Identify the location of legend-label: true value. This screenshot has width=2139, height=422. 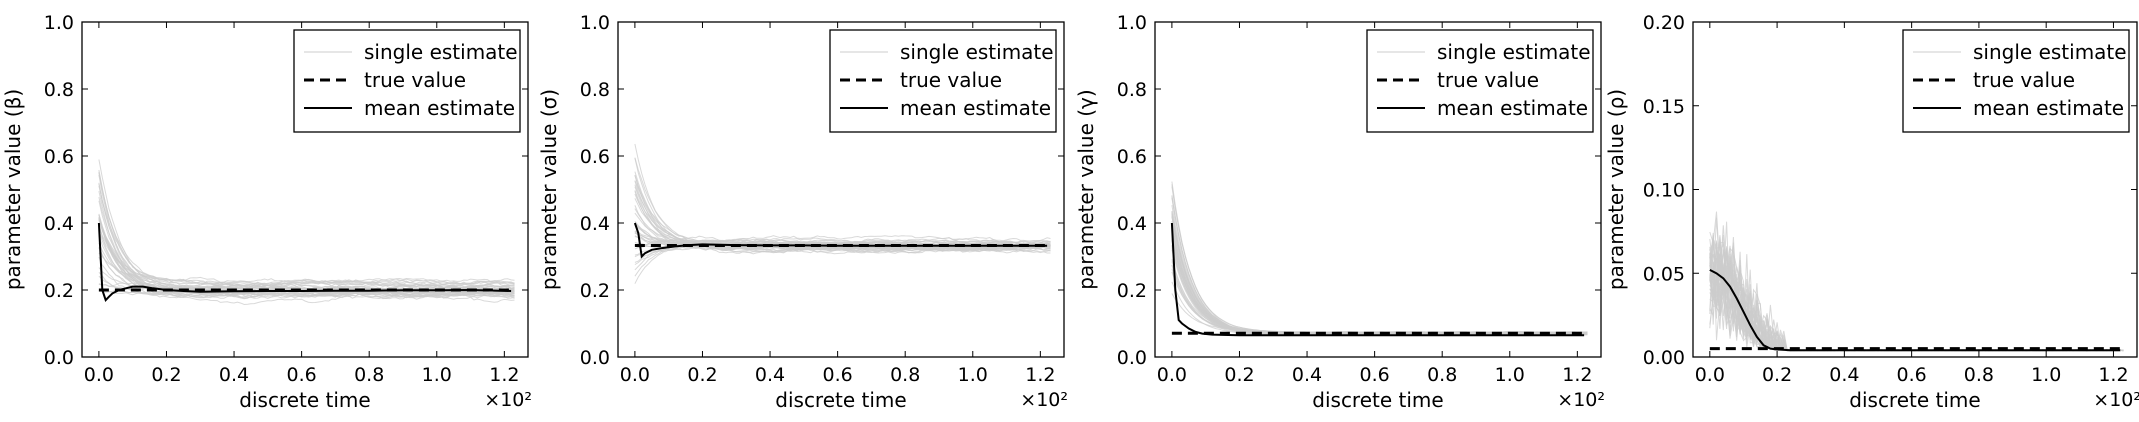
(415, 80).